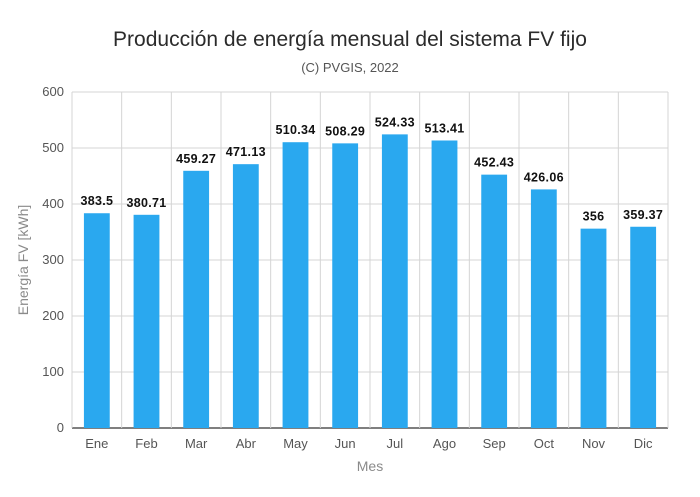 The image size is (700, 497). Describe the element at coordinates (394, 281) in the screenshot. I see `bar-jul` at that location.